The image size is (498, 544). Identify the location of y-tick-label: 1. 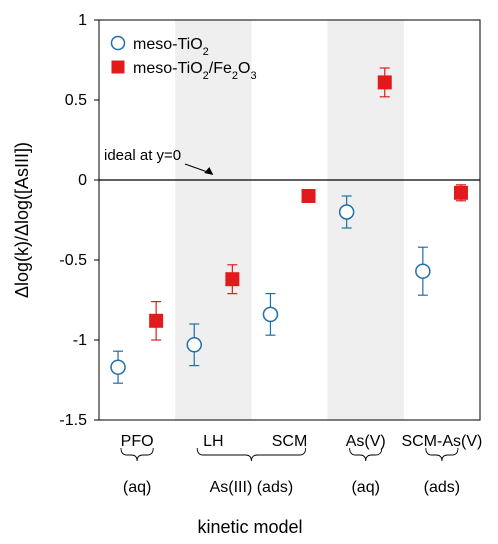
(82, 20).